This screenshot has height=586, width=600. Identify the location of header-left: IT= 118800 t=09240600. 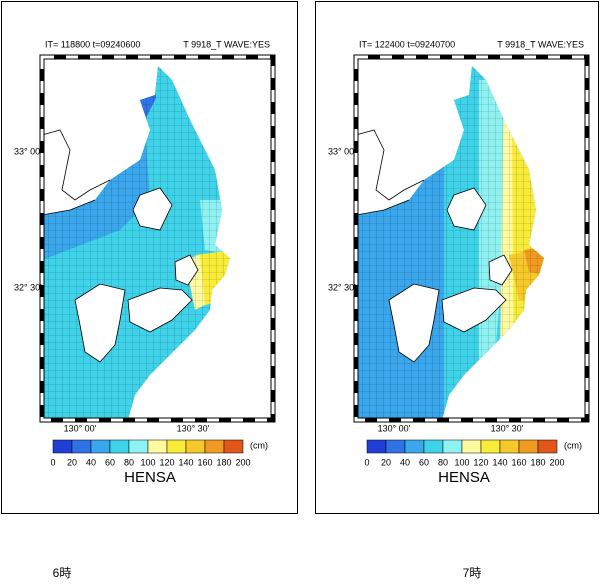
(92, 44).